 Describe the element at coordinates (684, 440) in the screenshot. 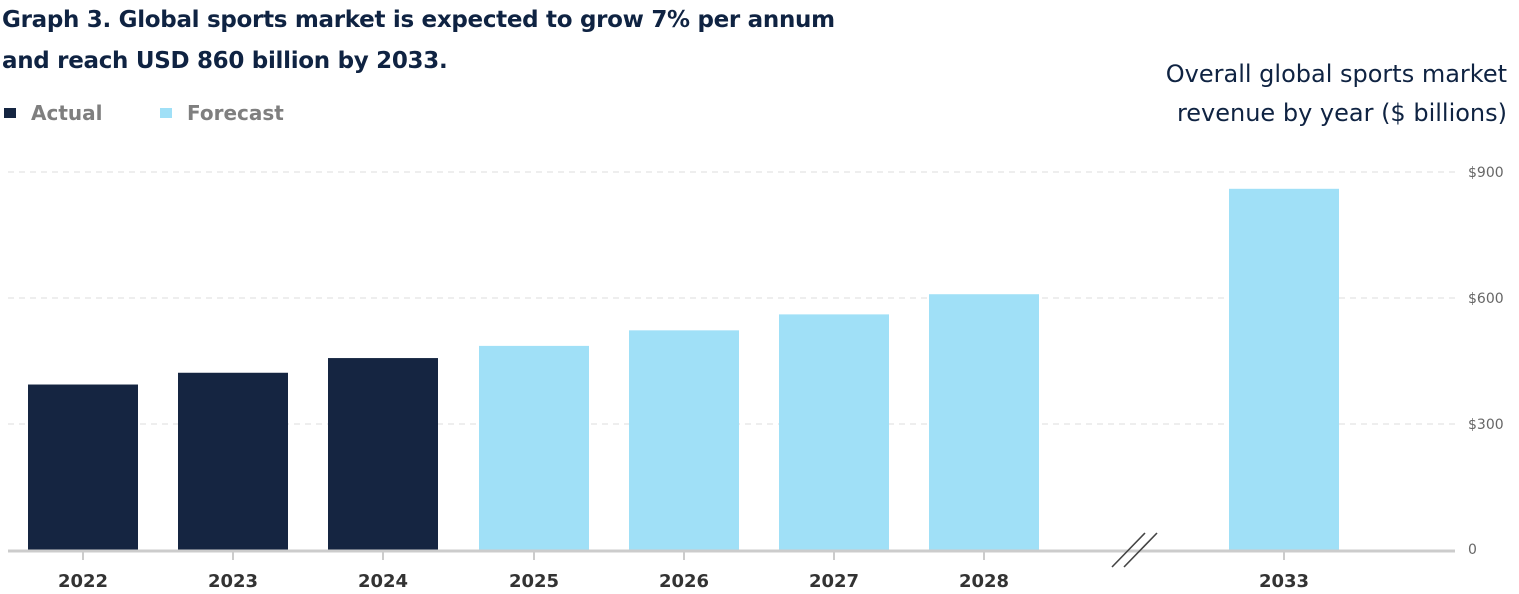

I see `bar-2026` at that location.